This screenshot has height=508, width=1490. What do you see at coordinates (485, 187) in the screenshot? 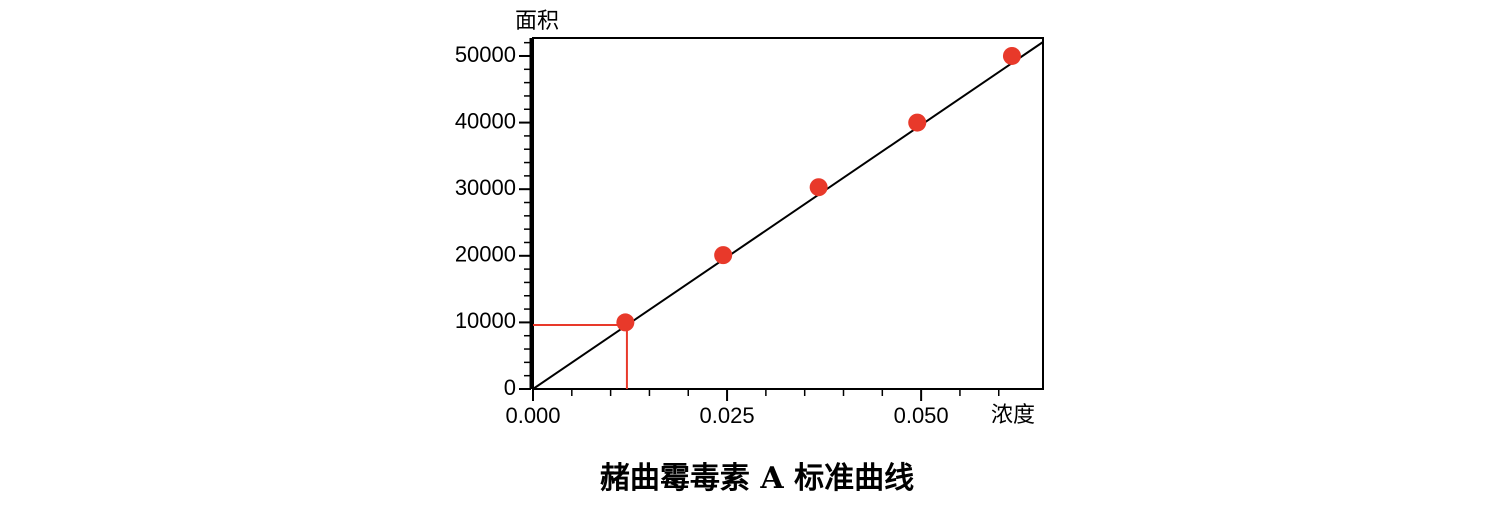
I see `y-tick-label: 30000` at bounding box center [485, 187].